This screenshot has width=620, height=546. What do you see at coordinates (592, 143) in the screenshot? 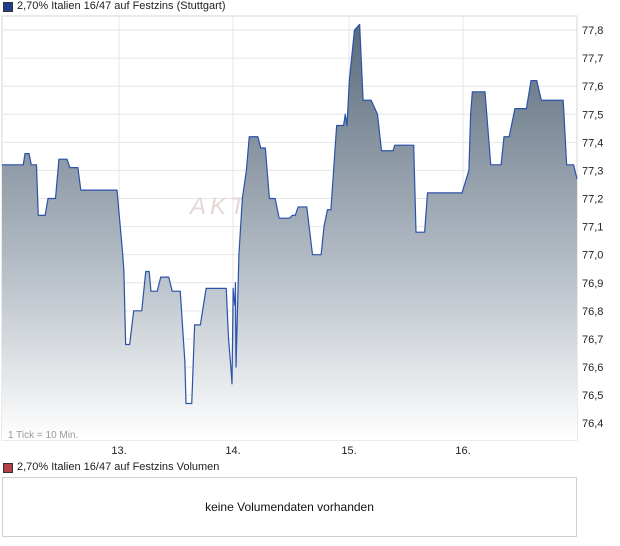
I see `y-tick-label: 77,4` at bounding box center [592, 143].